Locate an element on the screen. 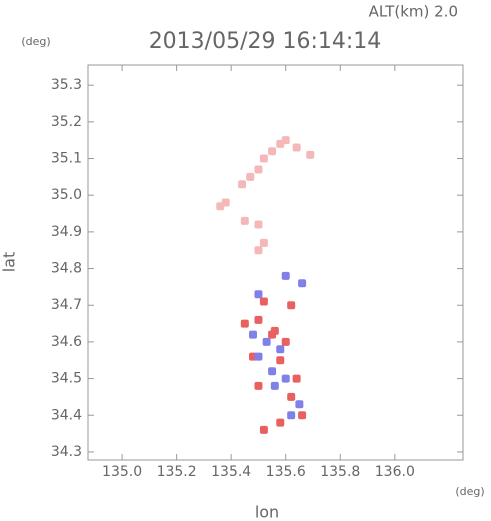  x-tick-label: 135.4 is located at coordinates (231, 472).